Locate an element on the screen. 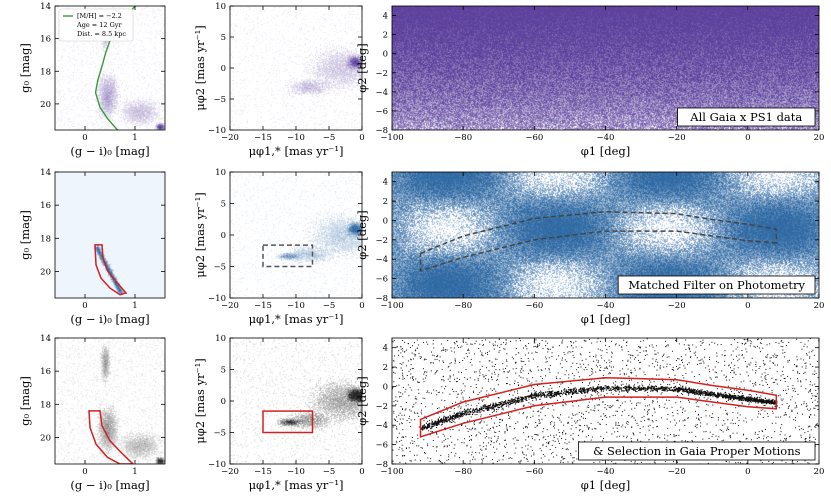 The image size is (831, 501). y-axis-label: g₀ [mag] is located at coordinates (25, 401).